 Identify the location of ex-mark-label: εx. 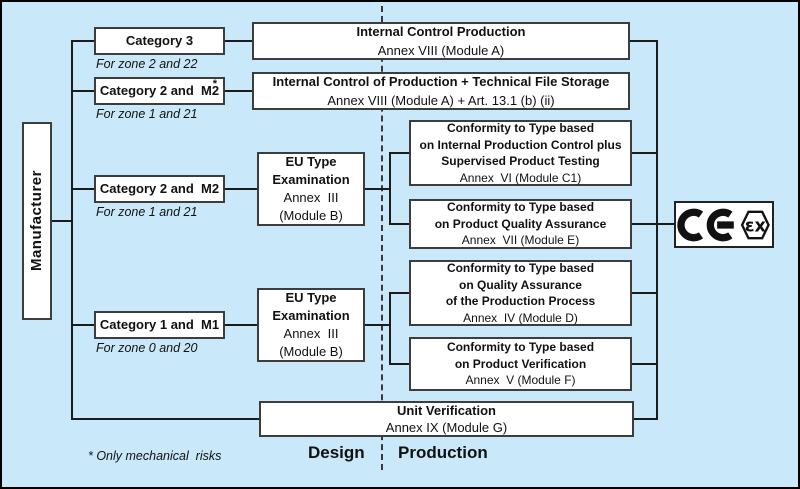
(756, 226).